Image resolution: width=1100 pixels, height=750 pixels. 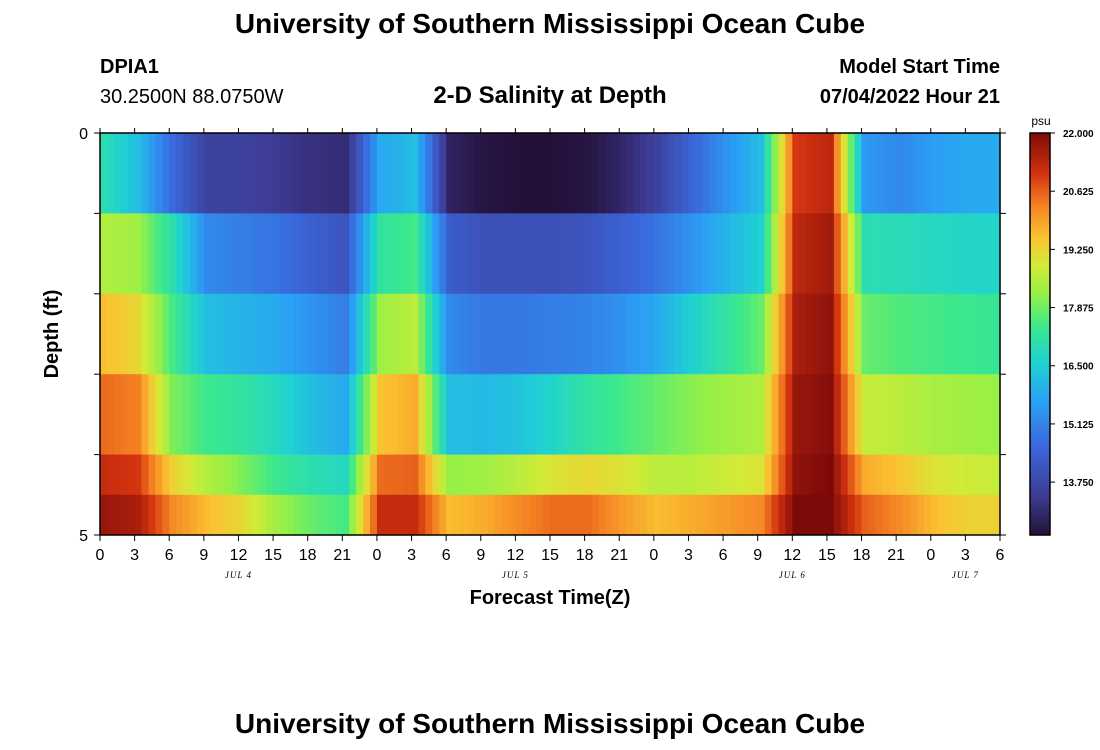 What do you see at coordinates (919, 67) in the screenshot?
I see `model-start-label: Model Start Time` at bounding box center [919, 67].